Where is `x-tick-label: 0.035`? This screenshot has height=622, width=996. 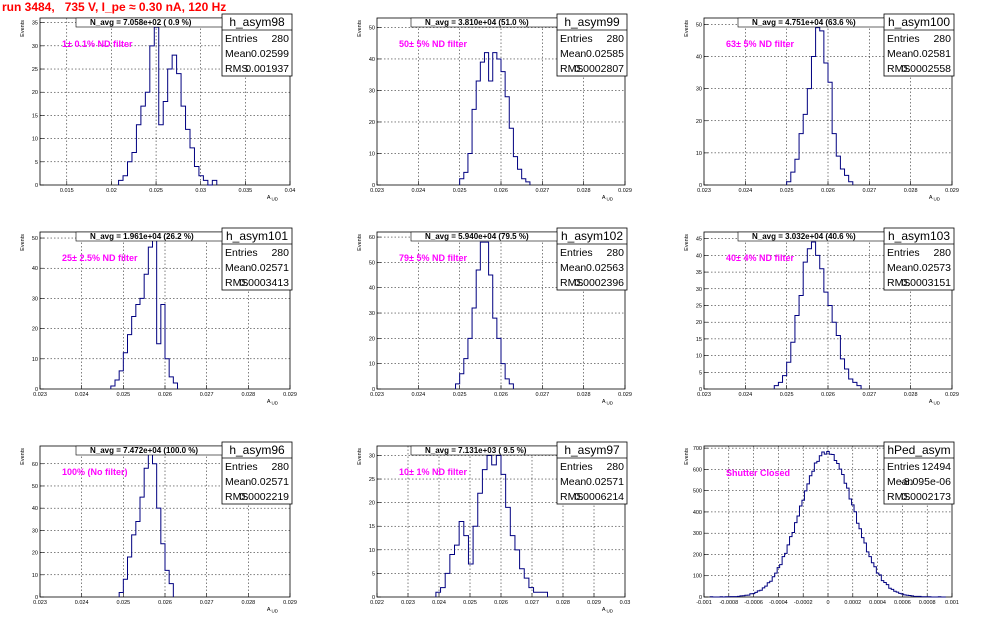
x-tick-label: 0.035 is located at coordinates (245, 191).